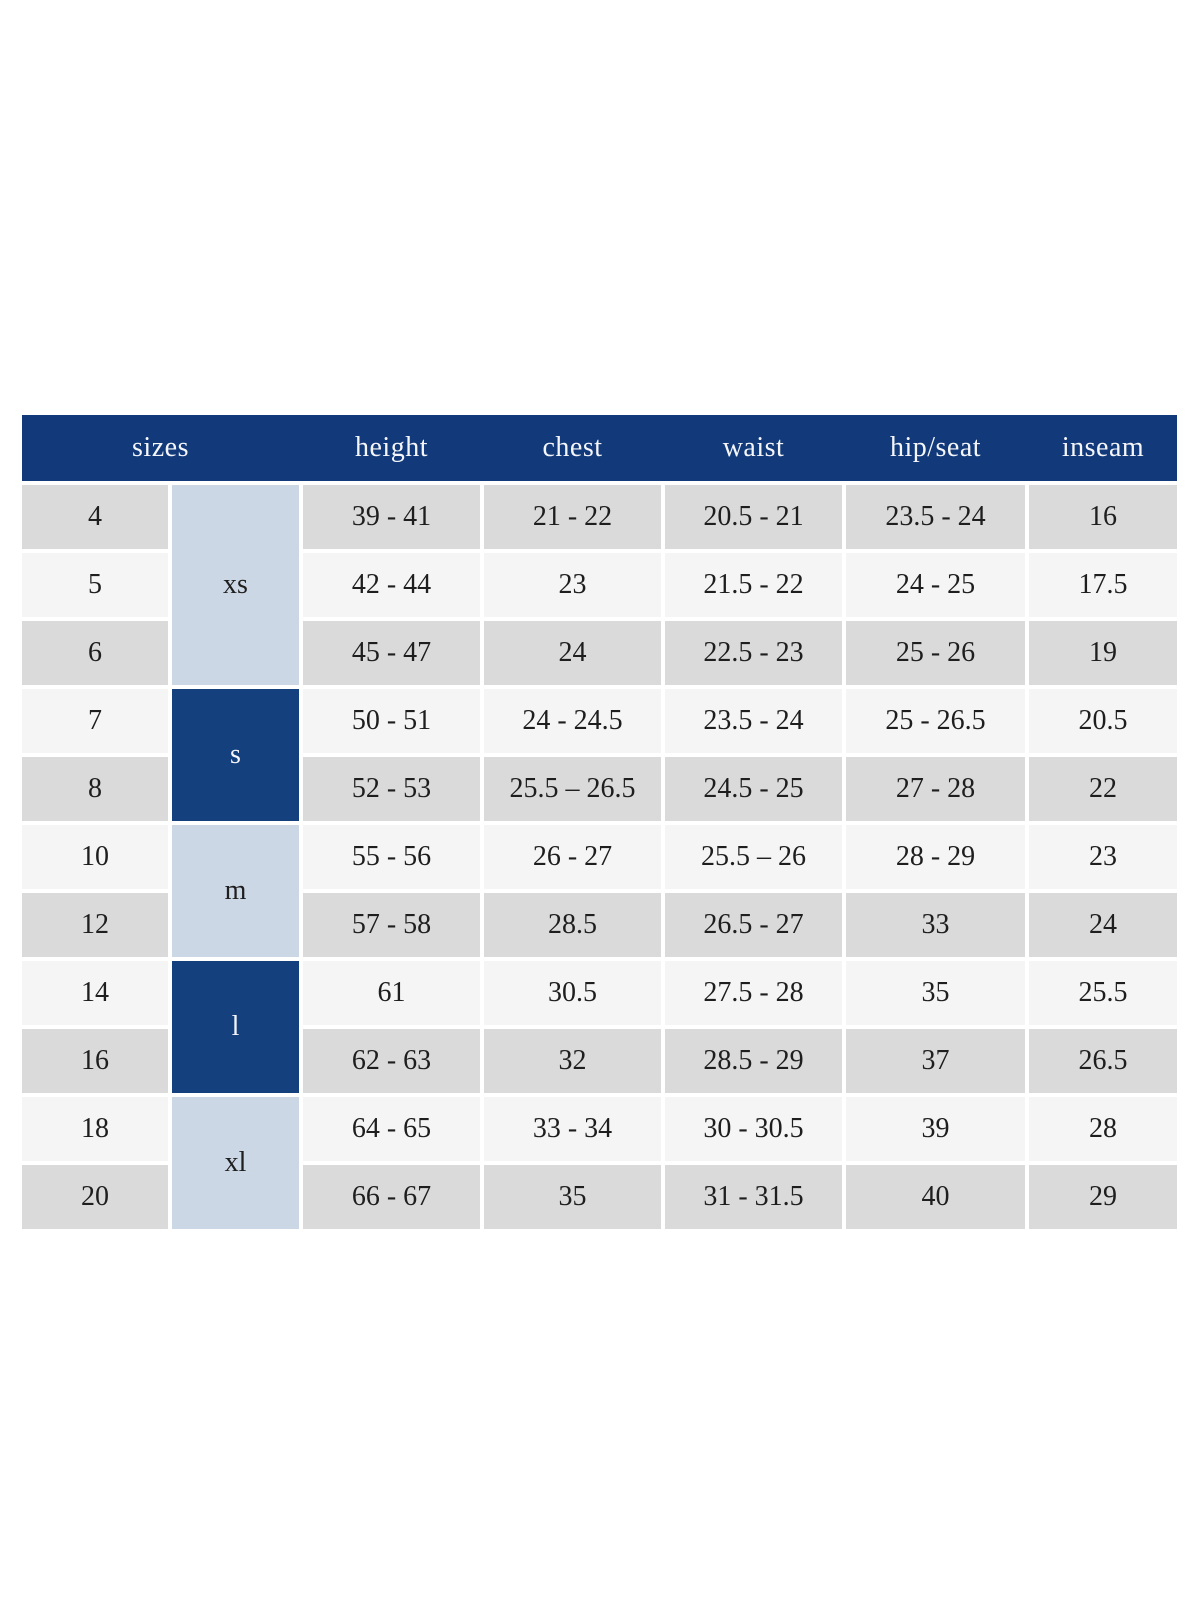 The width and height of the screenshot is (1200, 1600). Describe the element at coordinates (95, 721) in the screenshot. I see `cell-size: 7` at that location.